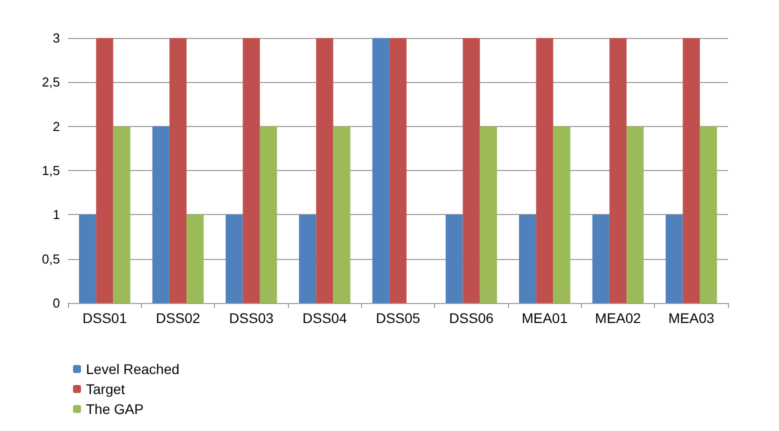  Describe the element at coordinates (691, 318) in the screenshot. I see `x-tick-label: MEA03` at that location.